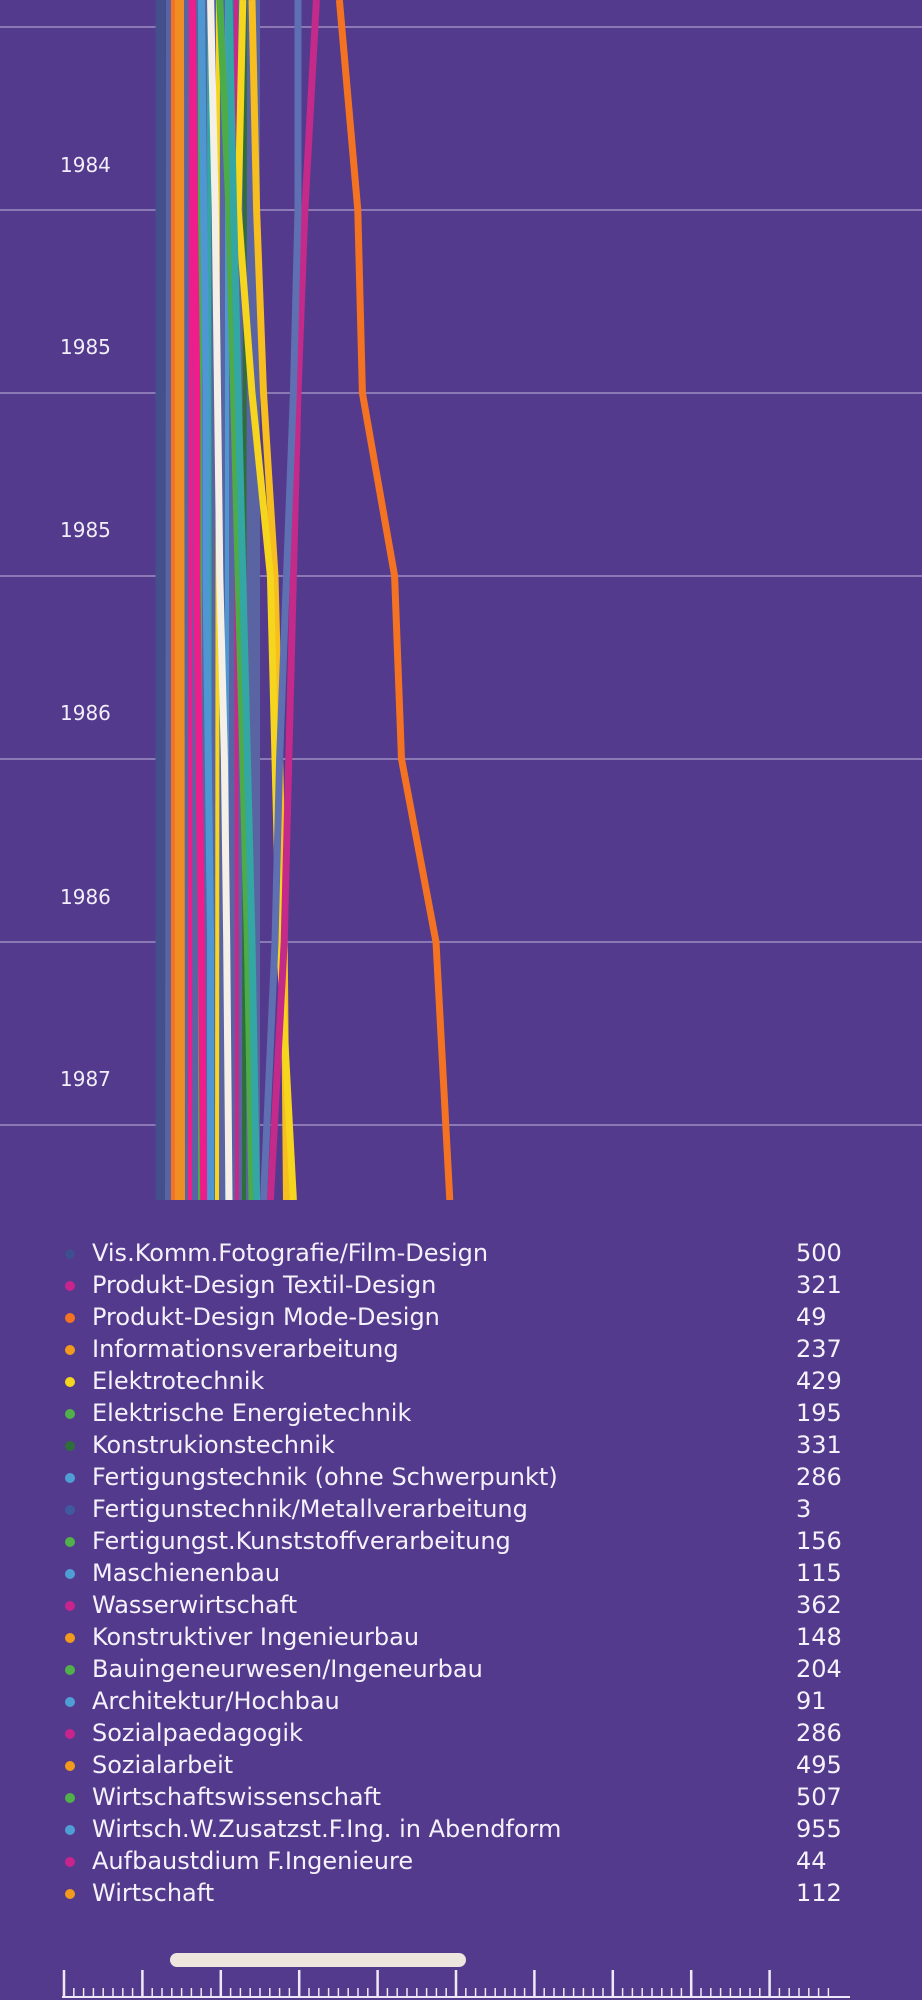 Image resolution: width=922 pixels, height=2000 pixels. I want to click on legend-value: 148, so click(819, 1637).